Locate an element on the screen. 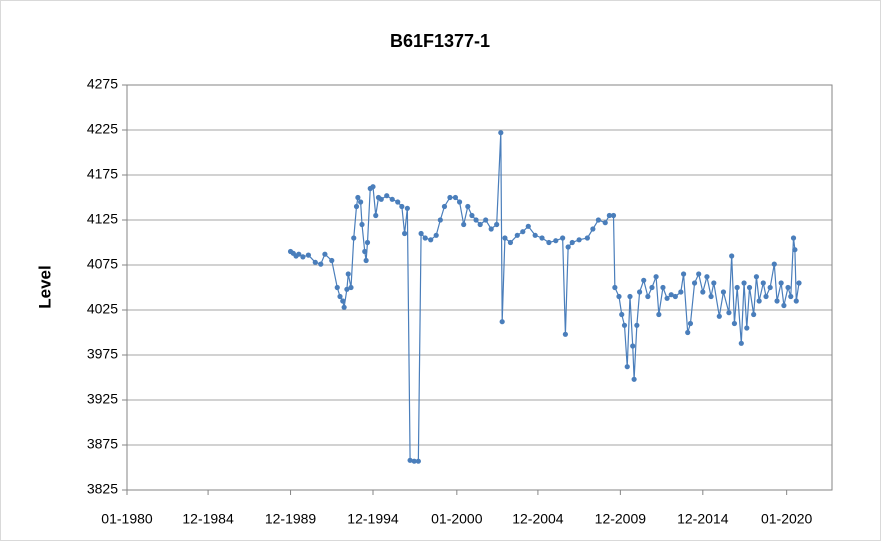 Image resolution: width=881 pixels, height=541 pixels. y-tick-label: 3825 is located at coordinates (102, 489).